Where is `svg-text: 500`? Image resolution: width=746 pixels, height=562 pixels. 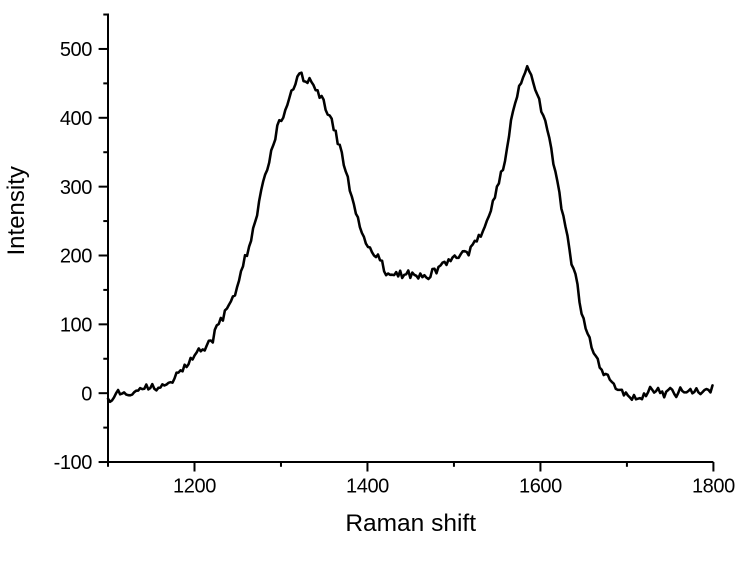
svg-text: 500 is located at coordinates (76, 50).